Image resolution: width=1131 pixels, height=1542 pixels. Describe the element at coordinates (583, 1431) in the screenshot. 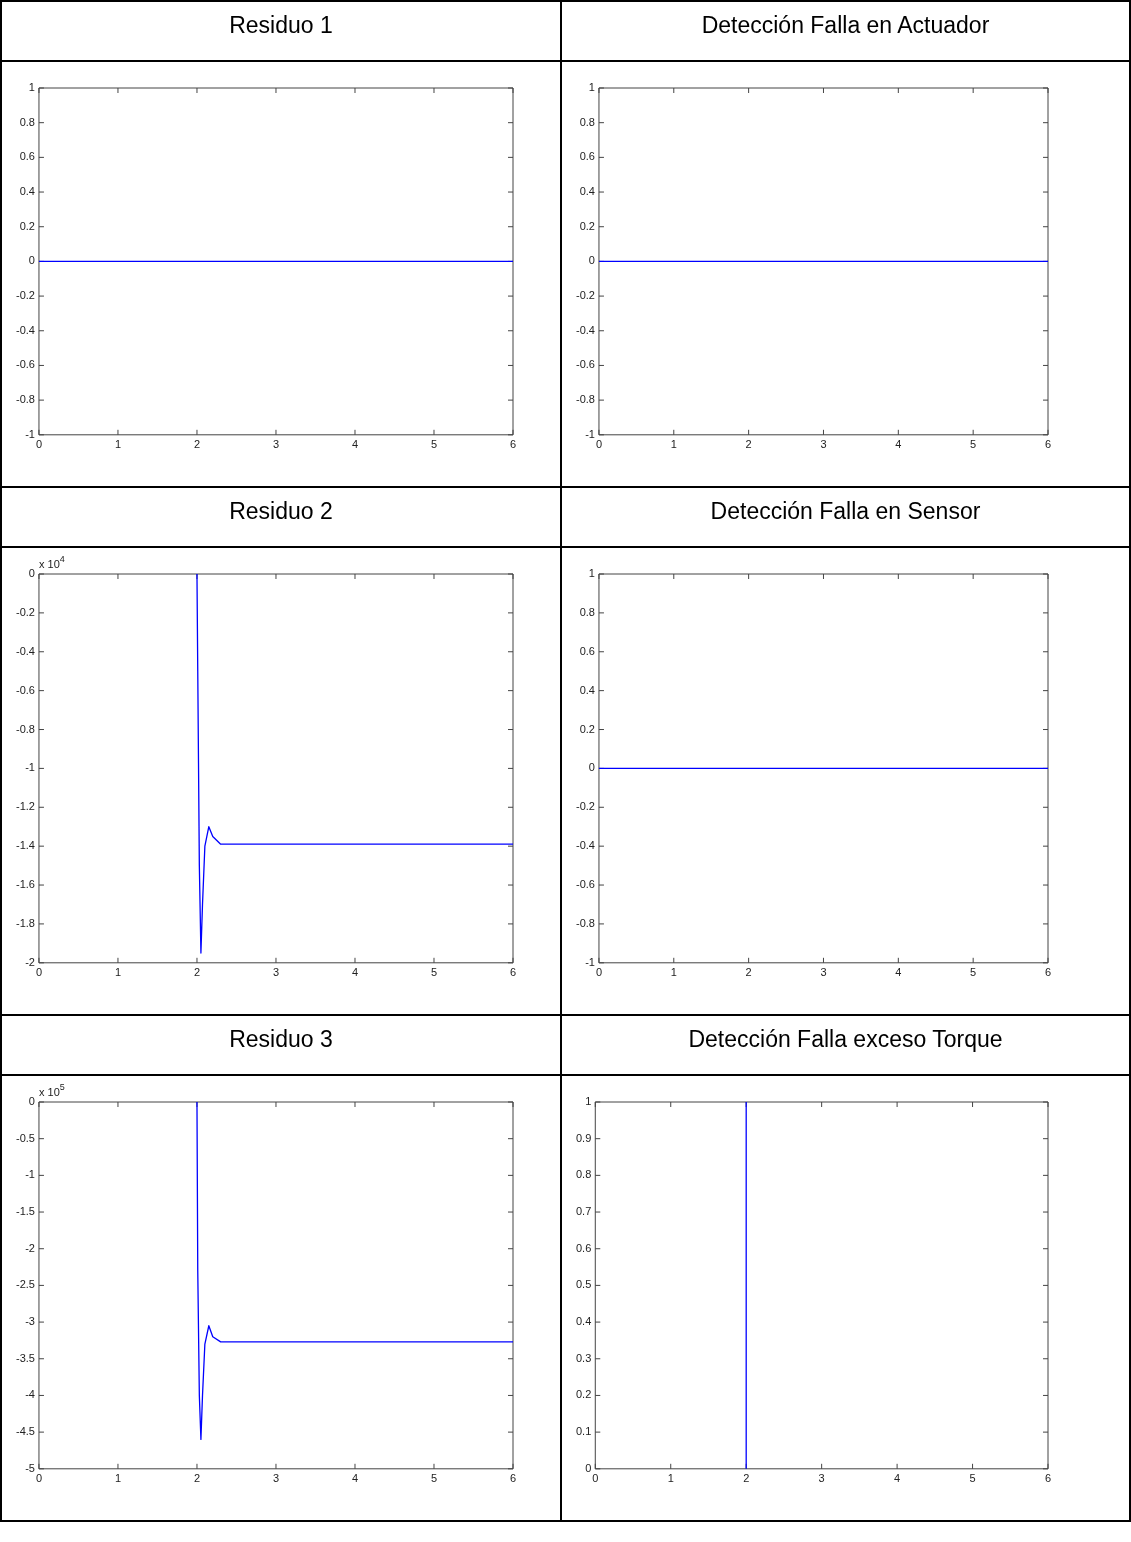

I see `y-tick-label: 0.1` at that location.